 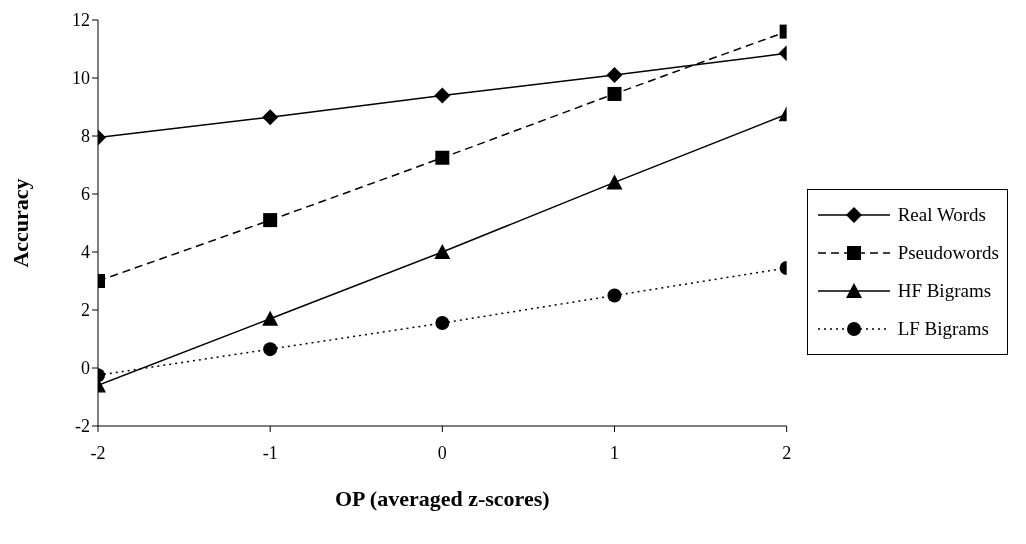 What do you see at coordinates (948, 253) in the screenshot?
I see `legend-label: Pseudowords` at bounding box center [948, 253].